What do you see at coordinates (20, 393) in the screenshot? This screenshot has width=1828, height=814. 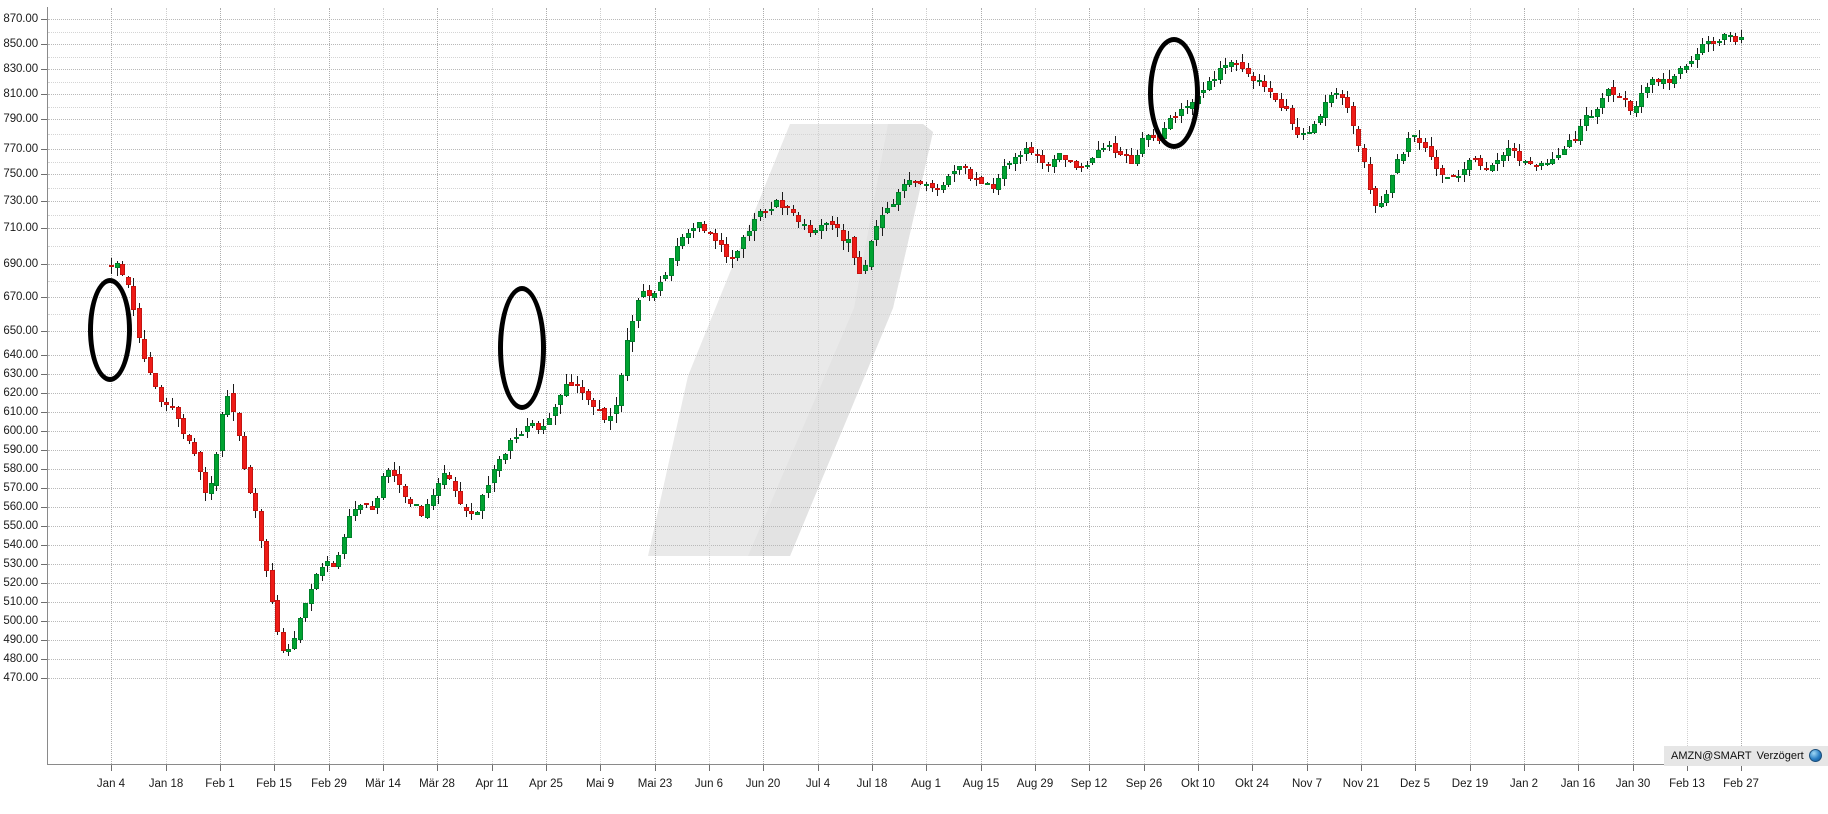 I see `y-axis-tick-label: 620.00` at bounding box center [20, 393].